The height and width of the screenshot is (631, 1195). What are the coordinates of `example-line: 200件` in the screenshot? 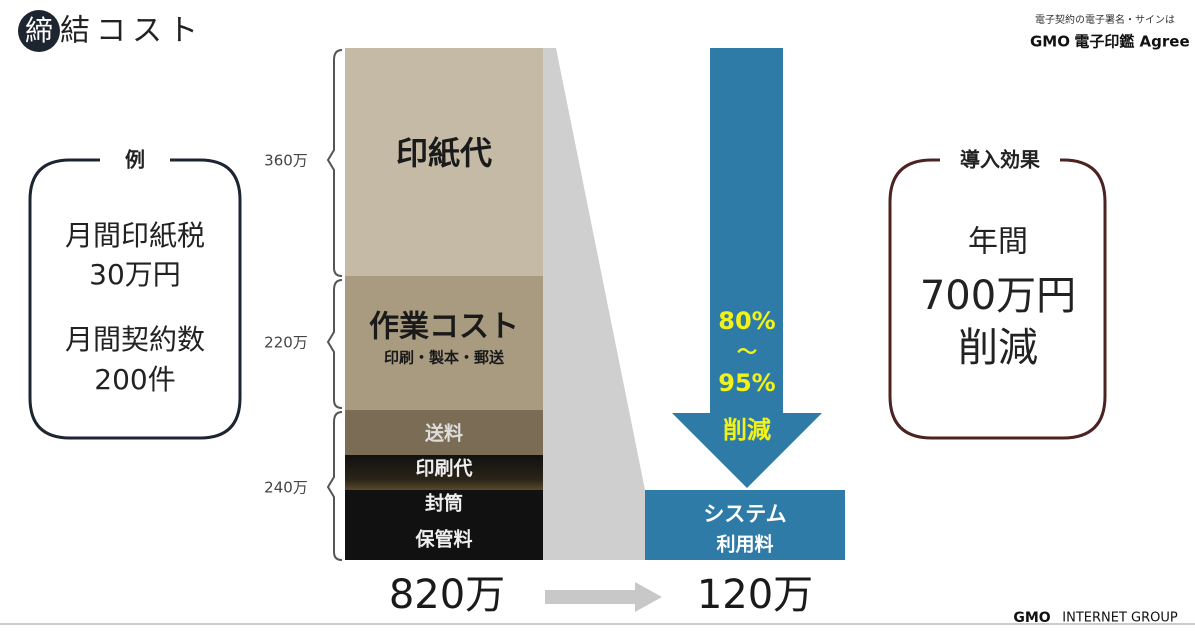 It's located at (134, 379).